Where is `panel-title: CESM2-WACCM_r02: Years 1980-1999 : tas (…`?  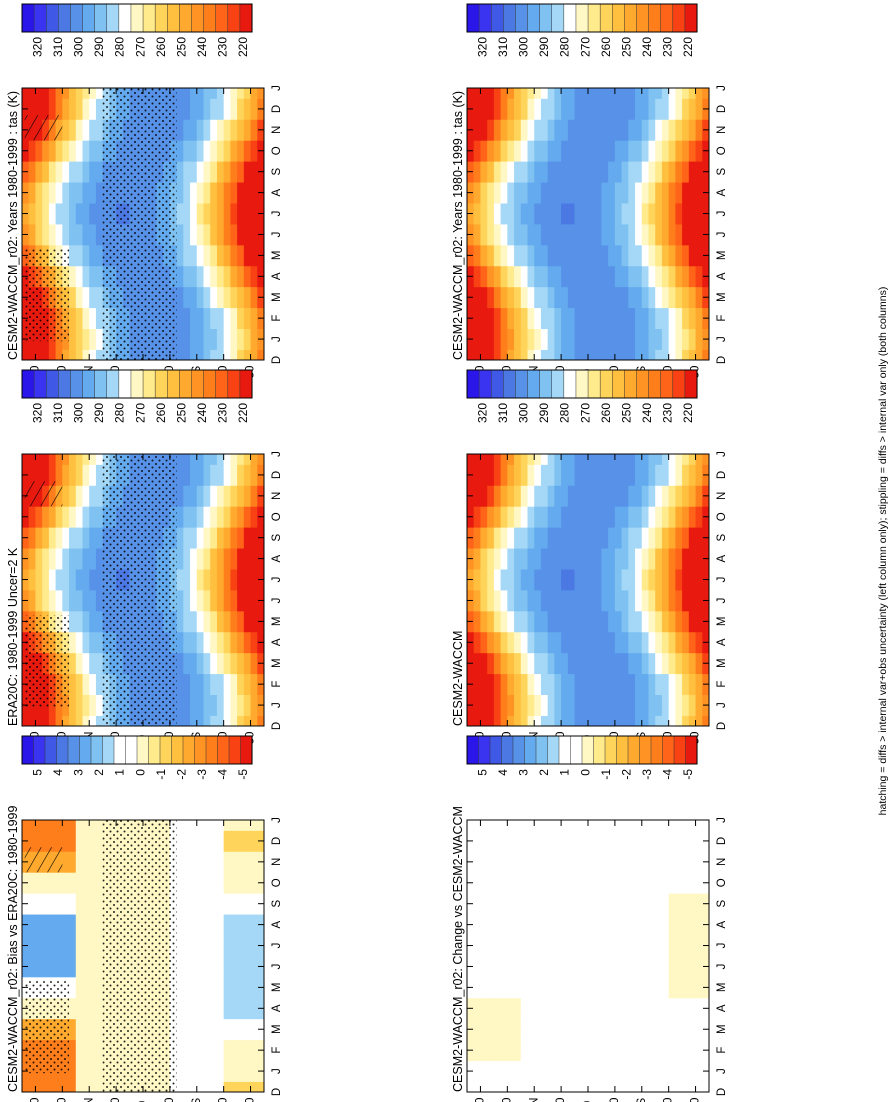
panel-title: CESM2-WACCM_r02: Years 1980-1999 : tas (… is located at coordinates (13, 225).